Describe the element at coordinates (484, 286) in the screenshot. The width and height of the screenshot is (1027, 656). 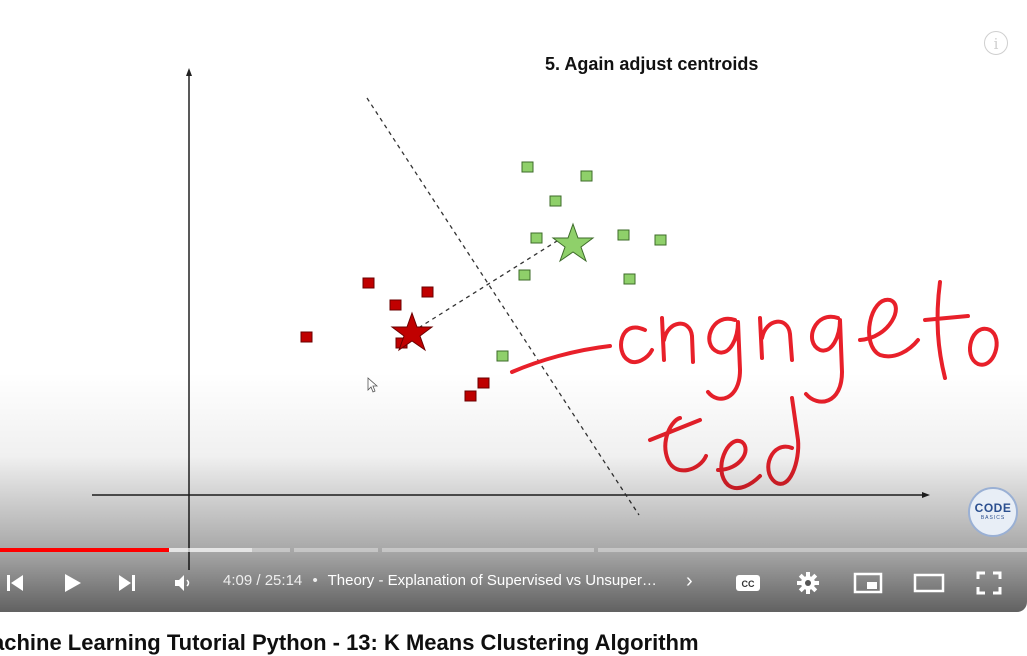
I see `centroid-link` at that location.